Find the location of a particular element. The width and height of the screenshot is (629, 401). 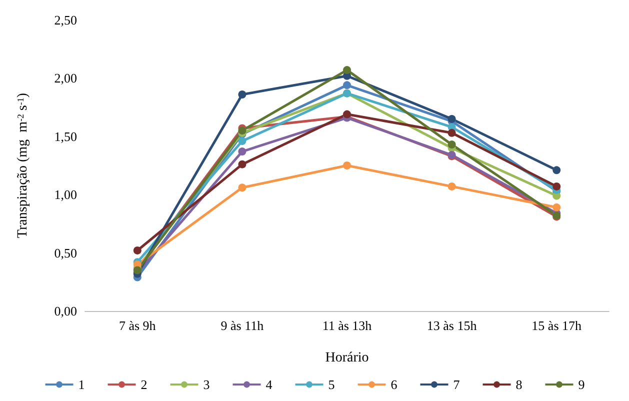

legend-label: 1 is located at coordinates (81, 384).